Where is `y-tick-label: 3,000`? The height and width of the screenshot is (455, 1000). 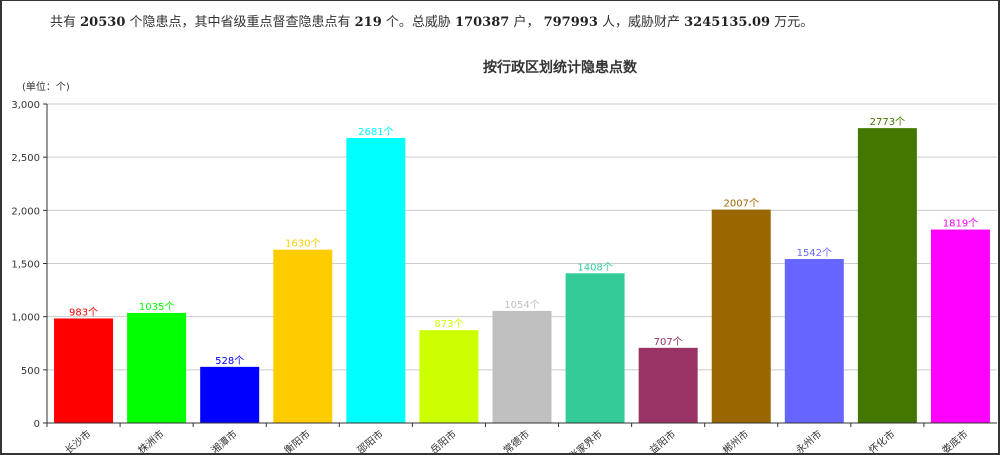
y-tick-label: 3,000 is located at coordinates (25, 105).